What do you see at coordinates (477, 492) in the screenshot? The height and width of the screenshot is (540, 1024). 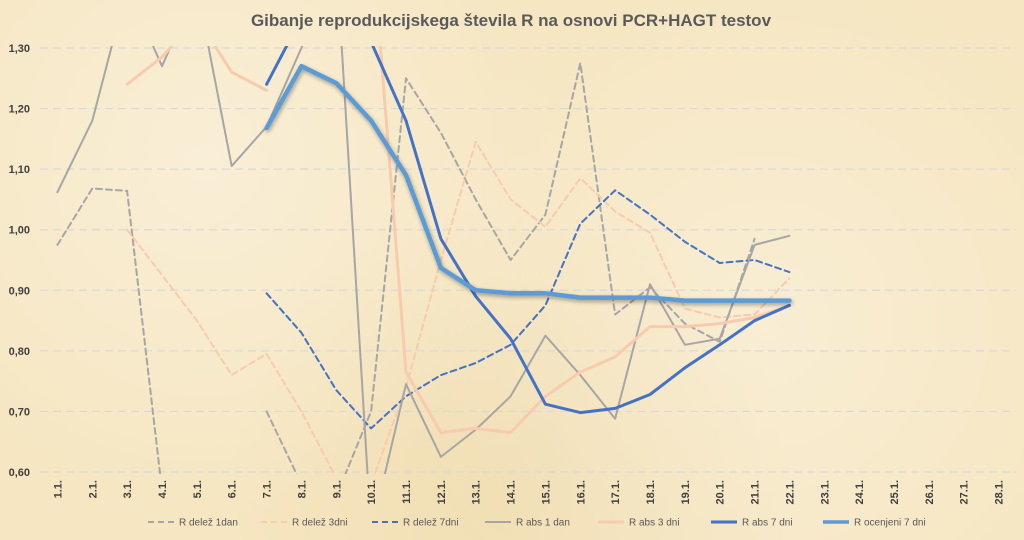 I see `x-tick-label: 13.1.` at bounding box center [477, 492].